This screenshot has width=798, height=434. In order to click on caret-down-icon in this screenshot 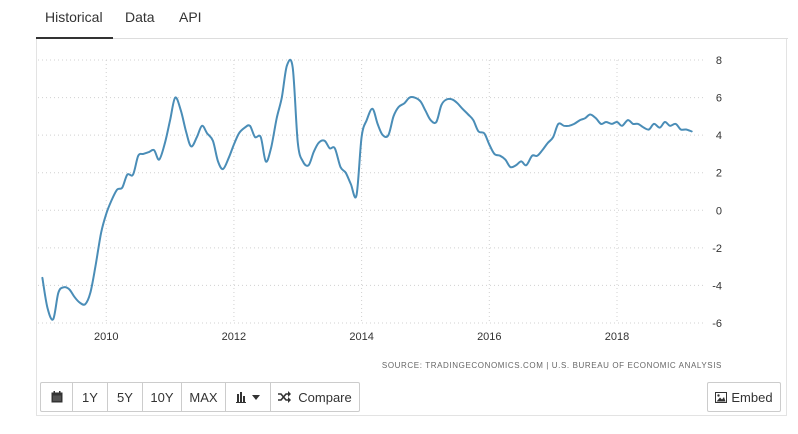, I will do `click(256, 397)`.